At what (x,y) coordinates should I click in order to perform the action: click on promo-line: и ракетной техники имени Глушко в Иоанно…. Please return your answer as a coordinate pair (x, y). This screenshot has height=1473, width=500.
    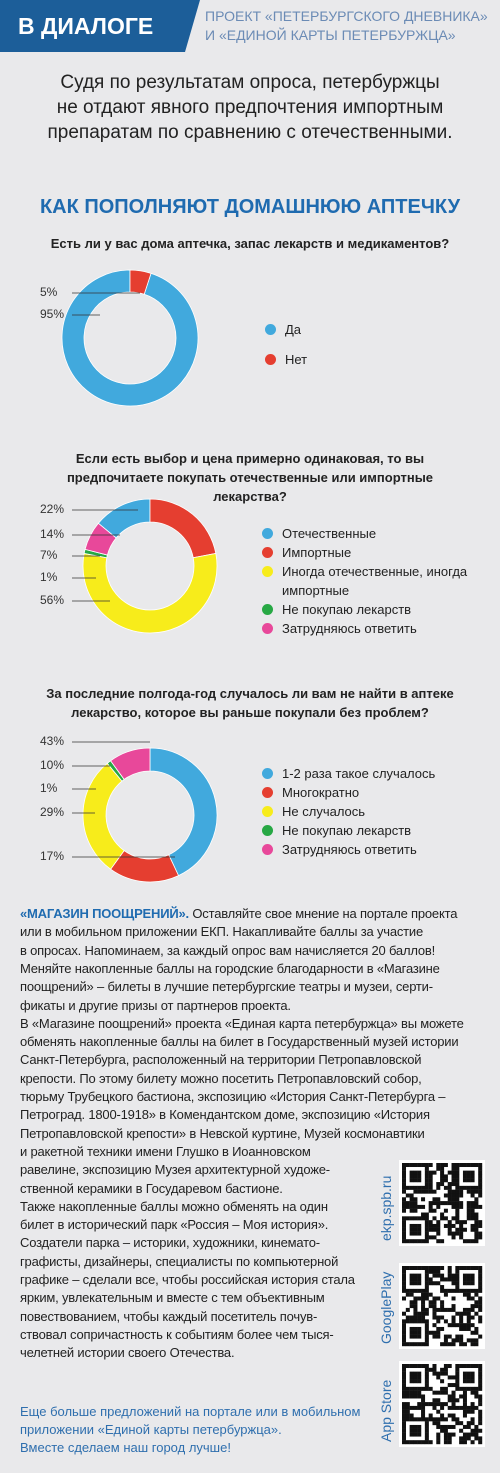
    Looking at the image, I should click on (165, 1151).